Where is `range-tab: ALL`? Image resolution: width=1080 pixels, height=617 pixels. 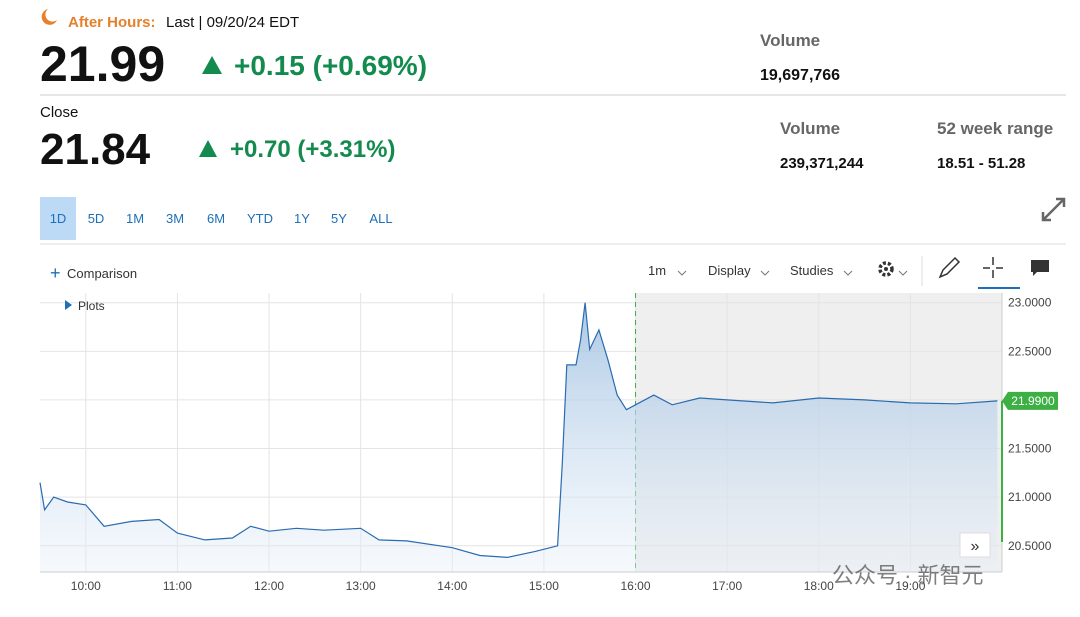
range-tab: ALL is located at coordinates (380, 218).